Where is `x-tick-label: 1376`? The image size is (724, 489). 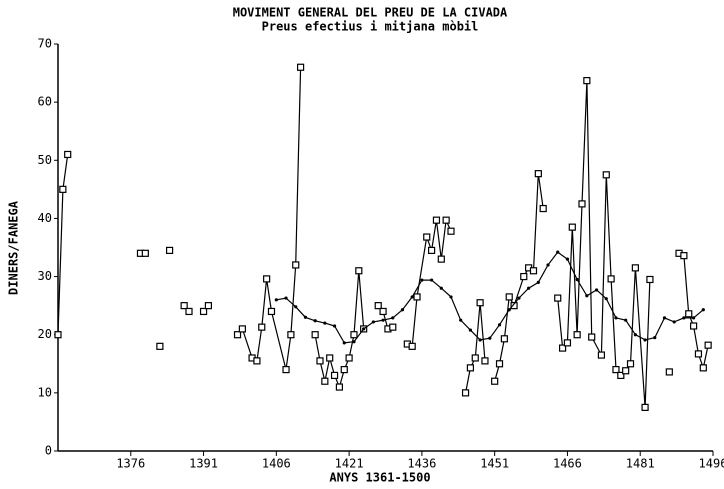
x-tick-label: 1376 is located at coordinates (130, 464).